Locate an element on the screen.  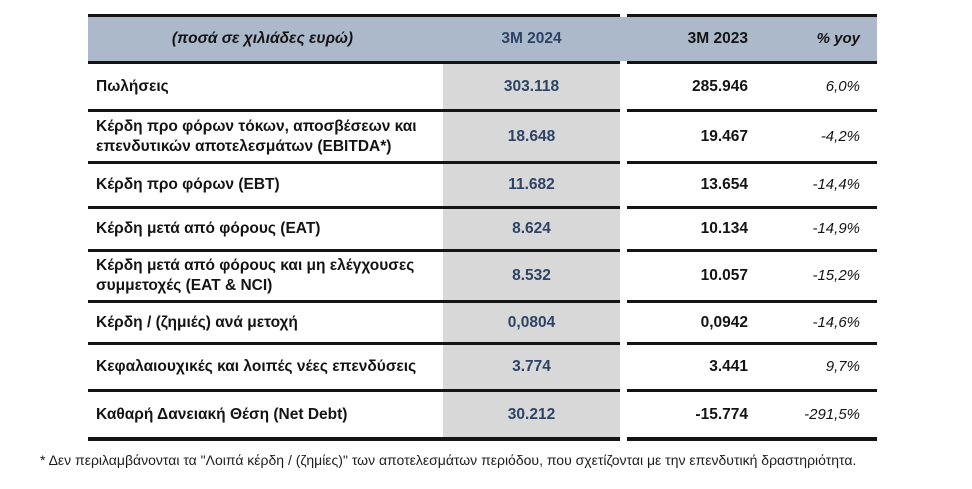
table-header-units: (ποσά σε χιλιάδες ευρώ) is located at coordinates (265, 39).